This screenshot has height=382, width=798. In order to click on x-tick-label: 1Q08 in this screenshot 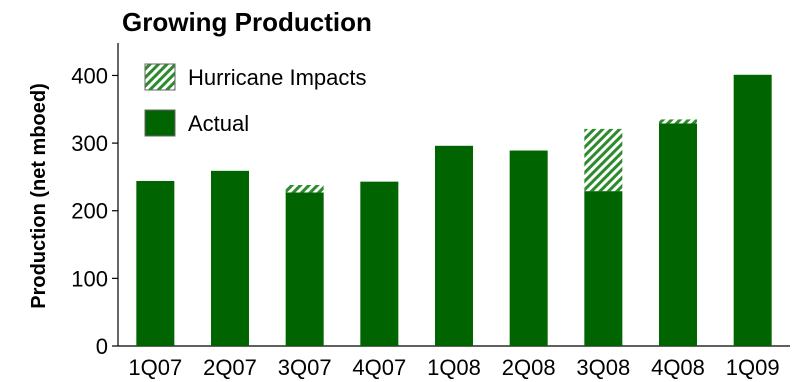, I will do `click(454, 367)`.